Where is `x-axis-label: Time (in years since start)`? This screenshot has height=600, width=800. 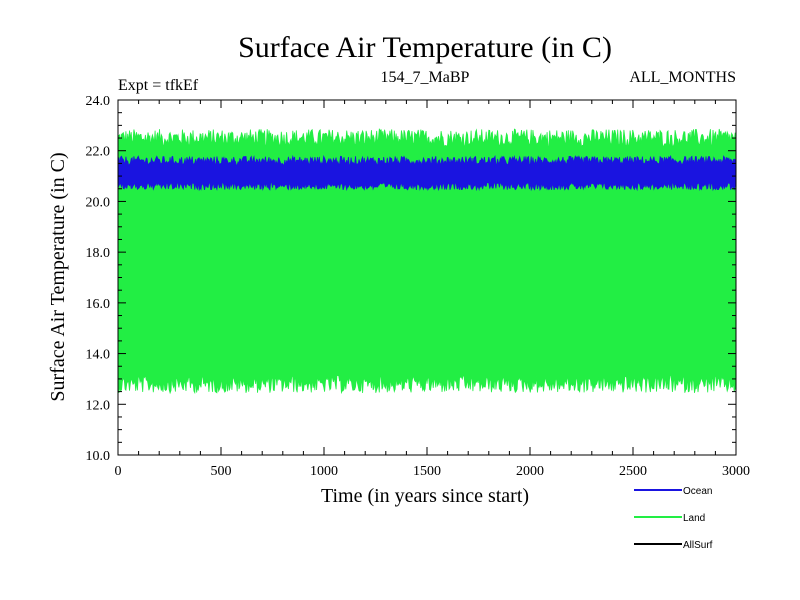
x-axis-label: Time (in years since start) is located at coordinates (425, 496).